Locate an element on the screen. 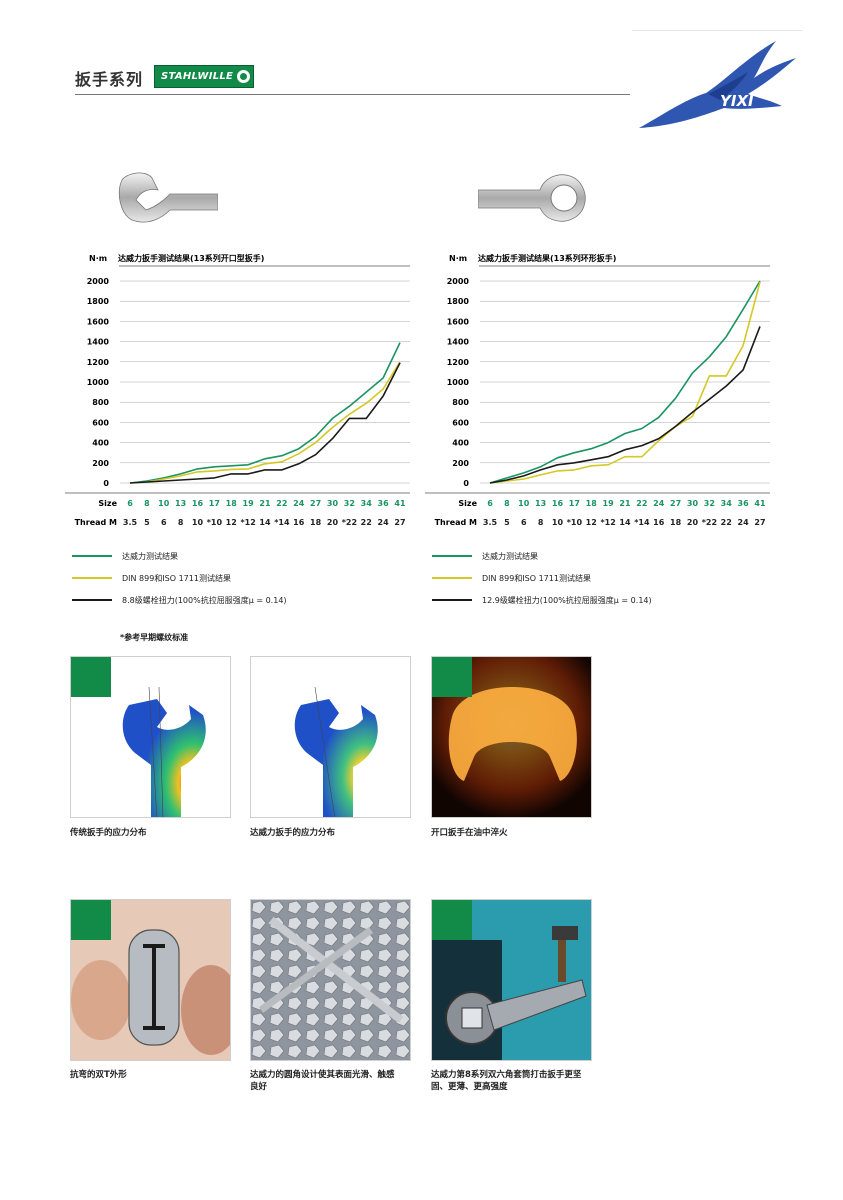 This screenshot has width=843, height=1200. y-tick-label: 0 is located at coordinates (466, 483).